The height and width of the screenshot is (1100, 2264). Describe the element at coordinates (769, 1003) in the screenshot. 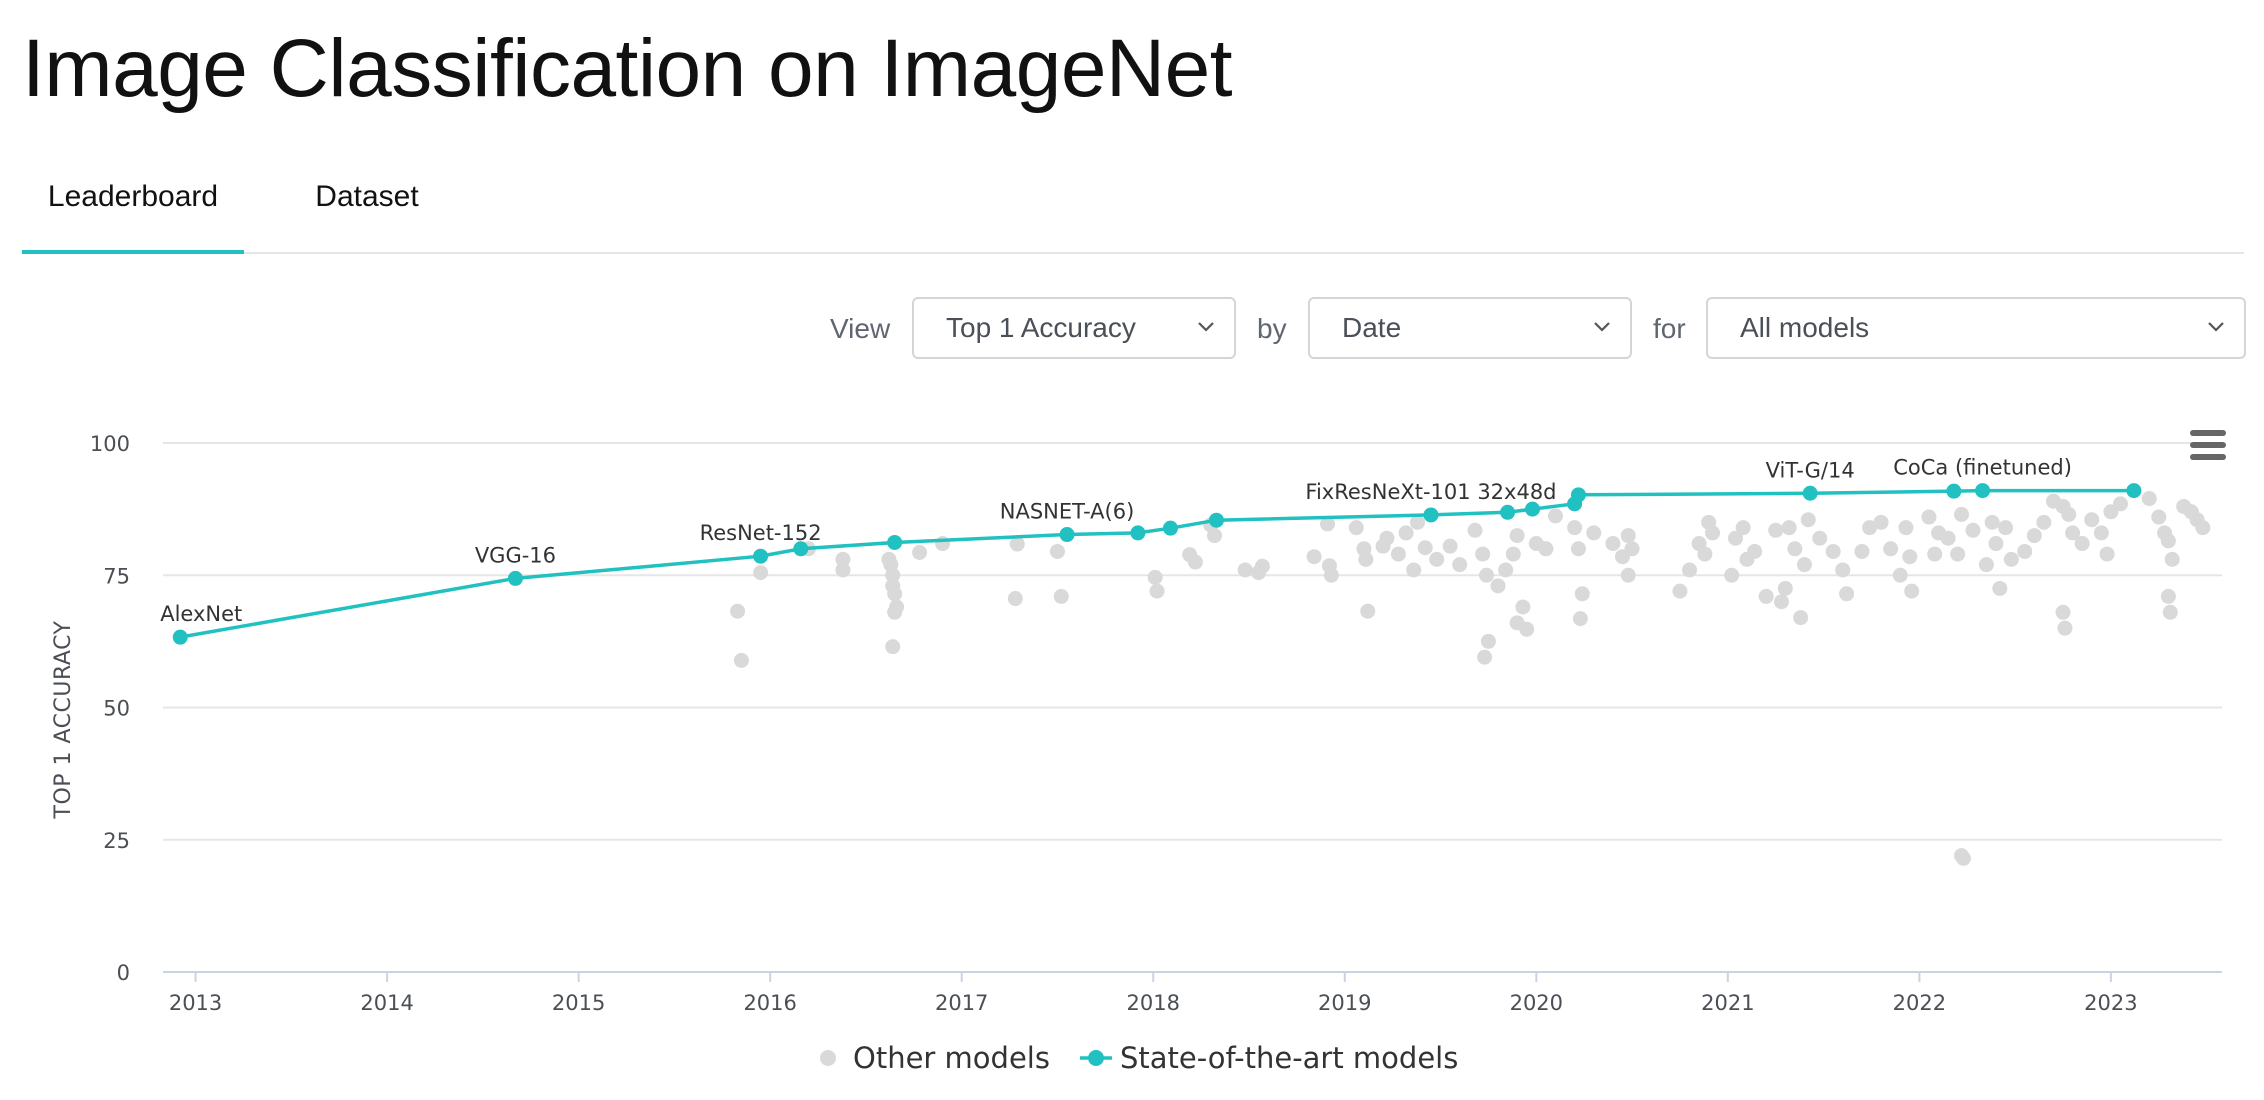

I see `x-tick-label: 2016` at that location.